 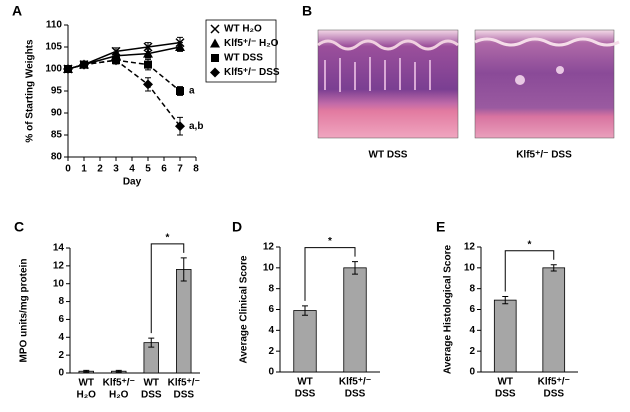 What do you see at coordinates (30, 91) in the screenshot?
I see `y-axis-label: % of Starting Weights` at bounding box center [30, 91].